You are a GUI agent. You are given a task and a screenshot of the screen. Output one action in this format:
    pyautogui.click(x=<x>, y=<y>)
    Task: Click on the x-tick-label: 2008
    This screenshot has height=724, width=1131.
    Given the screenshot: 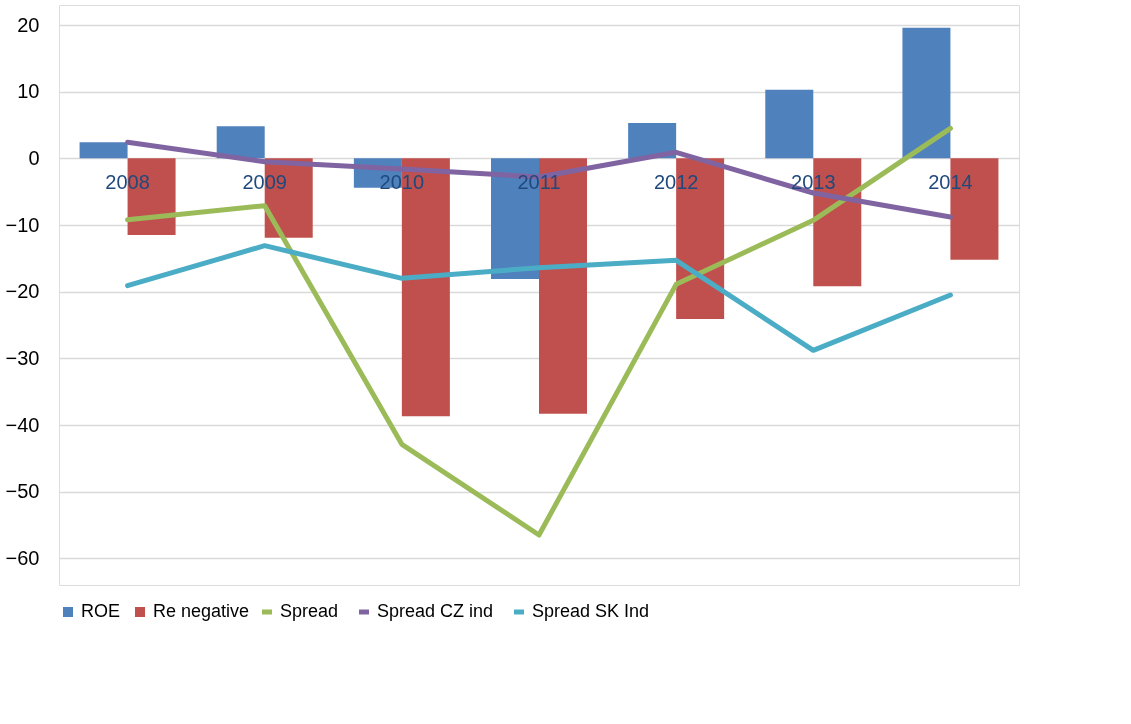 What is the action you would take?
    pyautogui.click(x=127, y=181)
    